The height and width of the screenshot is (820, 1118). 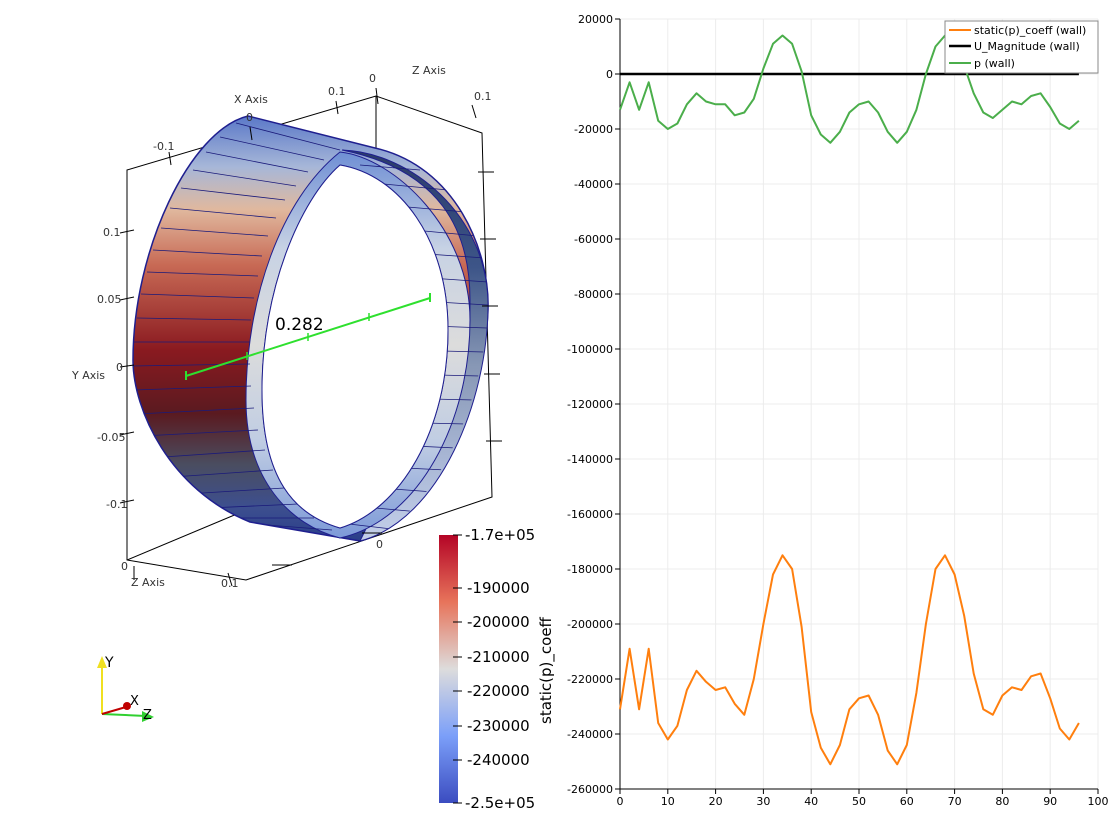 What do you see at coordinates (1098, 801) in the screenshot?
I see `x-tick-label: 100` at bounding box center [1098, 801].